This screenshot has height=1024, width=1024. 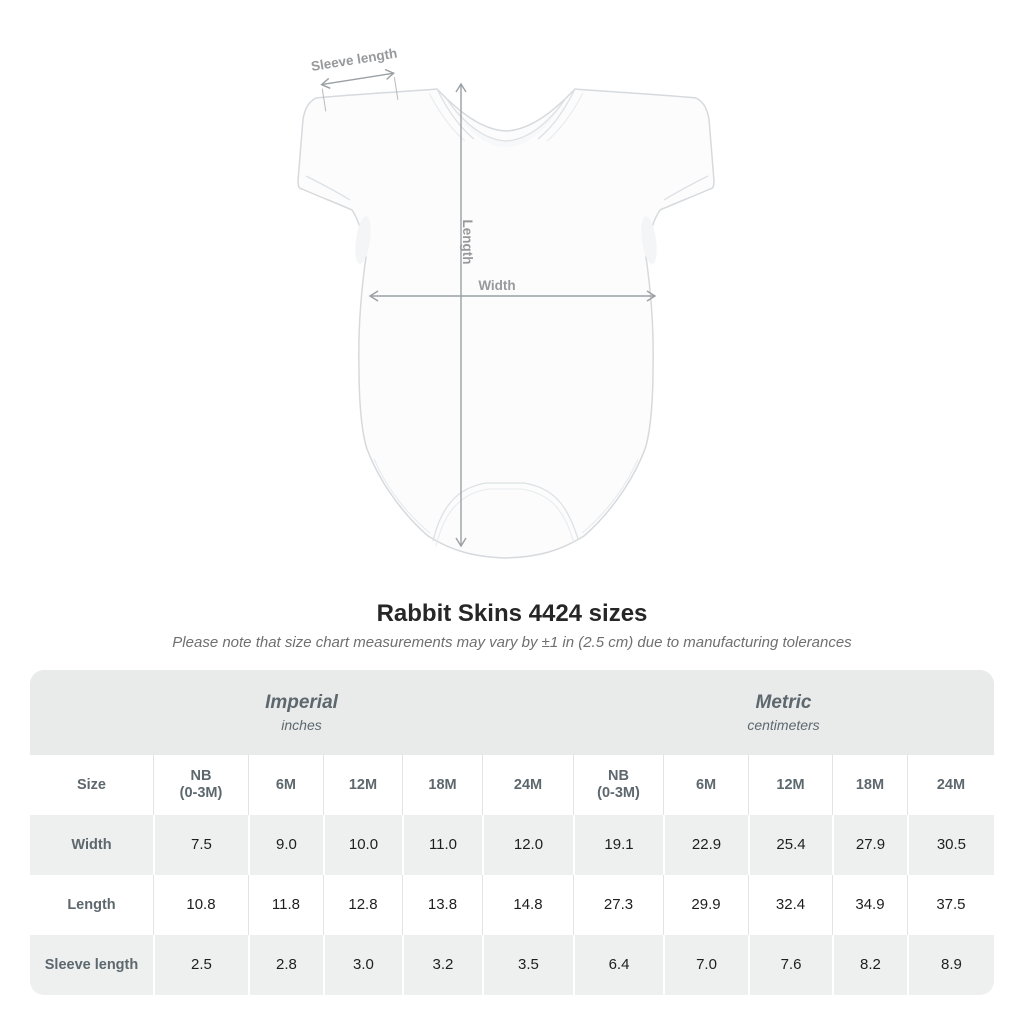 I want to click on table-cell: 7.5, so click(x=200, y=845).